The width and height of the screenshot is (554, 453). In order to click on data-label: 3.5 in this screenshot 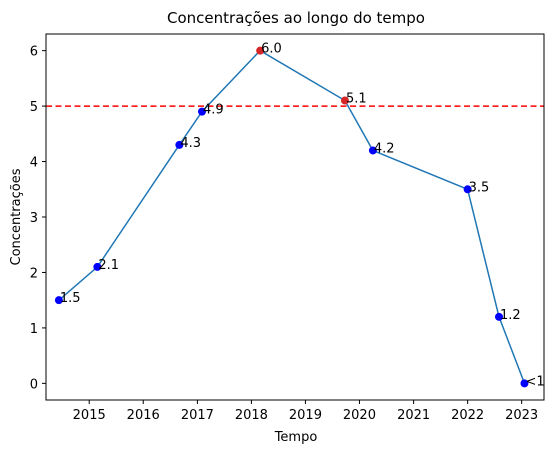, I will do `click(479, 187)`.